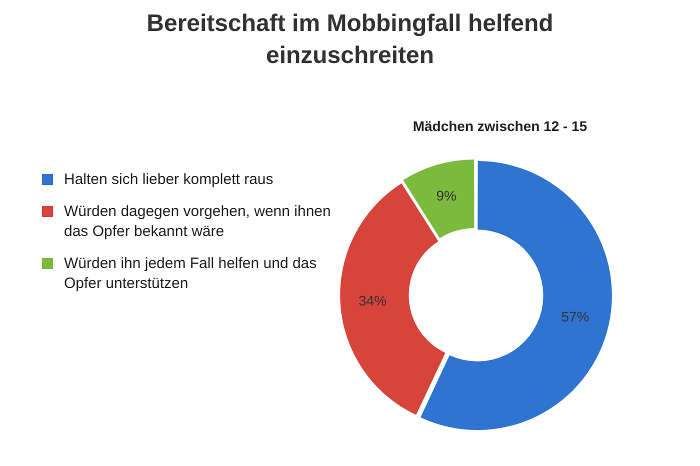 The image size is (700, 466). Describe the element at coordinates (500, 126) in the screenshot. I see `chart-subtitle: Mädchen zwischen 12 - 15` at that location.